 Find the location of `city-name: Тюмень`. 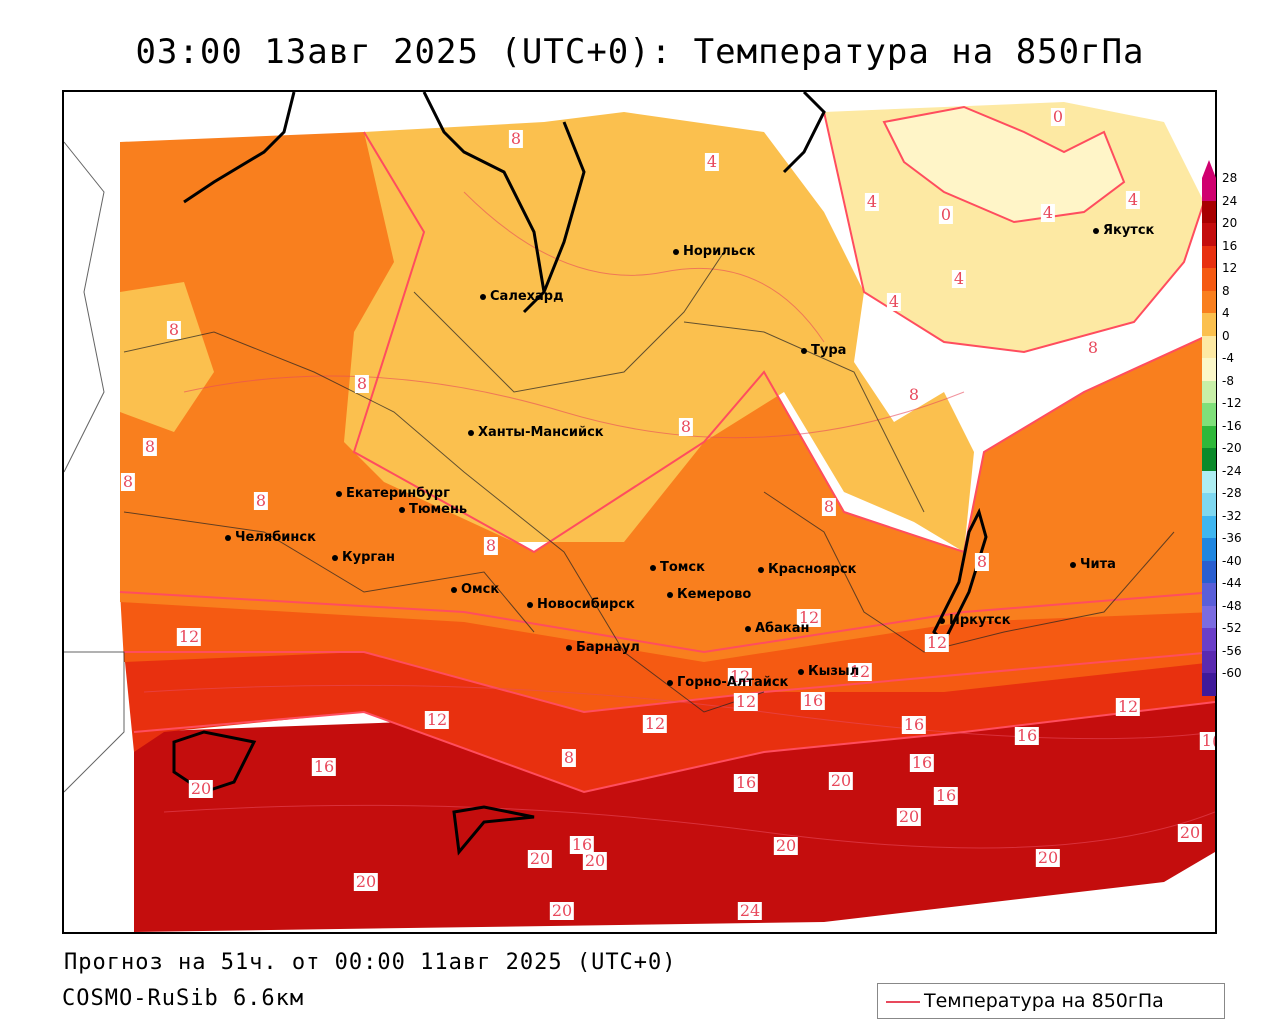

city-name: Тюмень is located at coordinates (438, 509).